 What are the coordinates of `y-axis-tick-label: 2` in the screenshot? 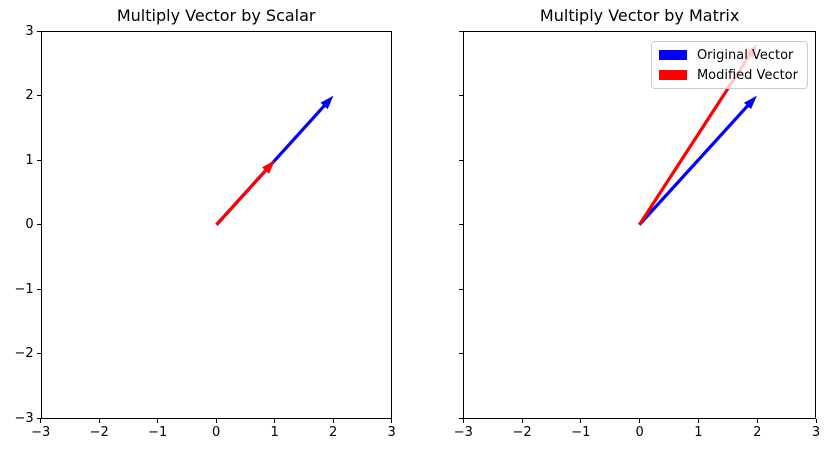 It's located at (29, 96).